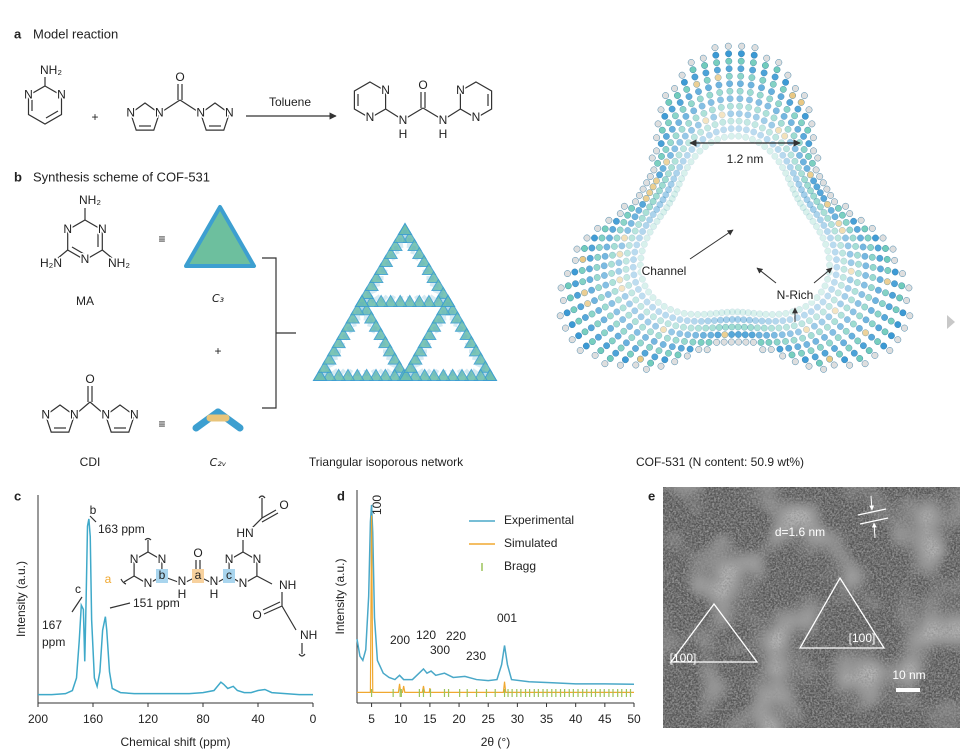  Describe the element at coordinates (38, 719) in the screenshot. I see `x-tick-label: 200` at that location.